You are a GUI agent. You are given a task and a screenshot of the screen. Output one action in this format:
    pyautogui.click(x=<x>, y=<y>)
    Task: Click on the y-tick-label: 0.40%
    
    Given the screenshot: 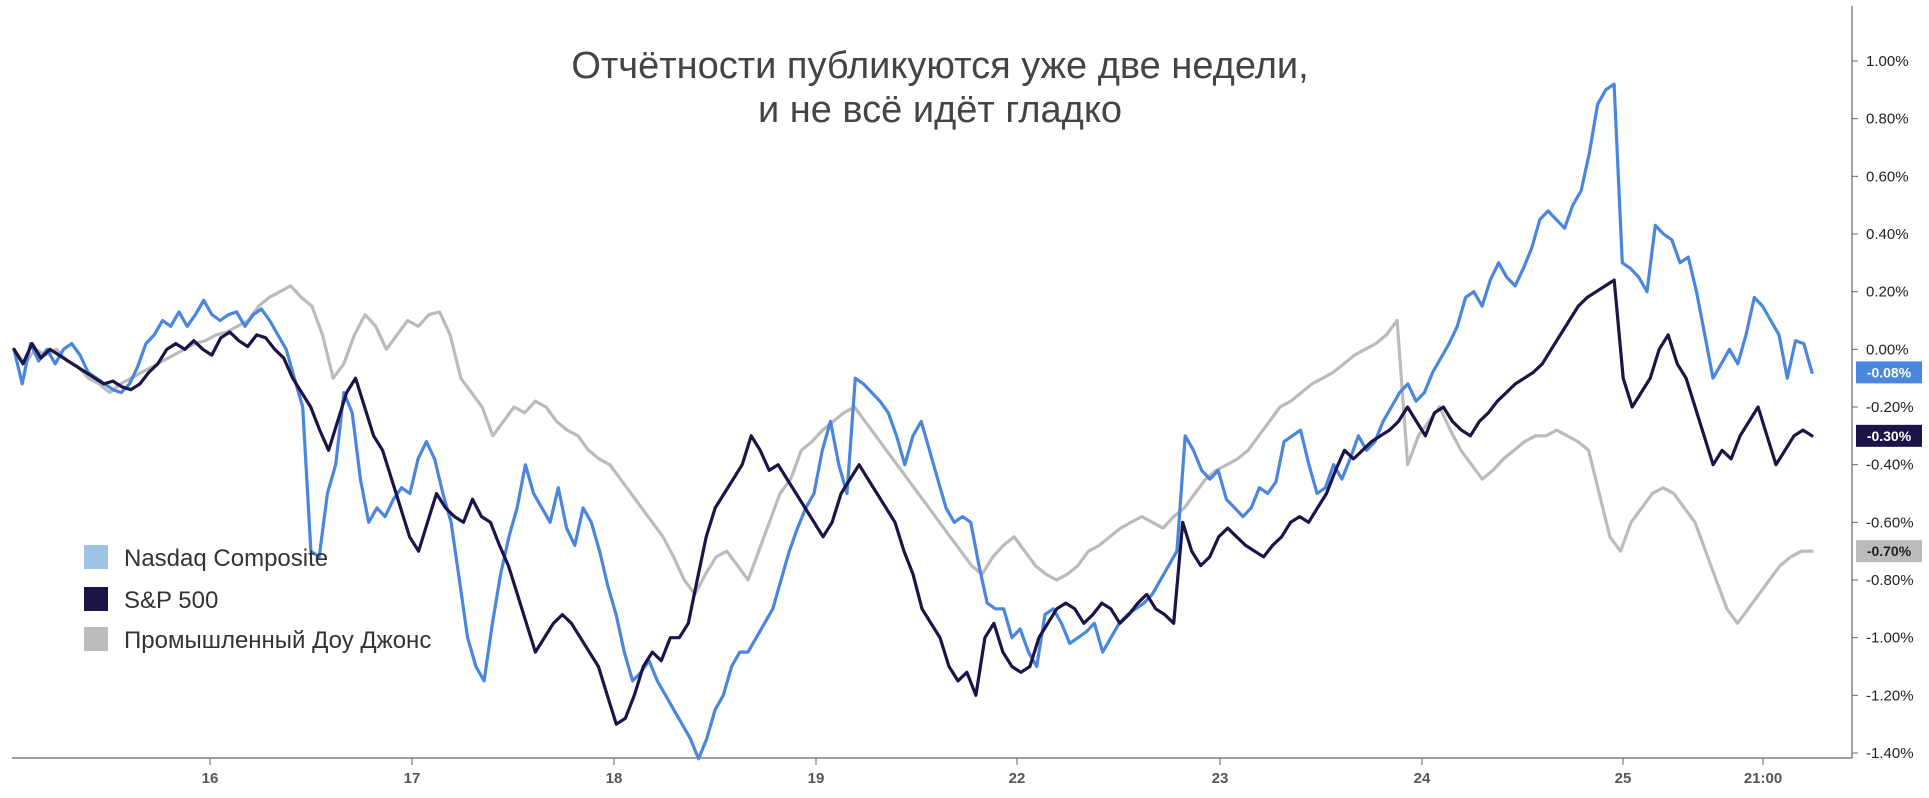 What is the action you would take?
    pyautogui.click(x=1887, y=234)
    